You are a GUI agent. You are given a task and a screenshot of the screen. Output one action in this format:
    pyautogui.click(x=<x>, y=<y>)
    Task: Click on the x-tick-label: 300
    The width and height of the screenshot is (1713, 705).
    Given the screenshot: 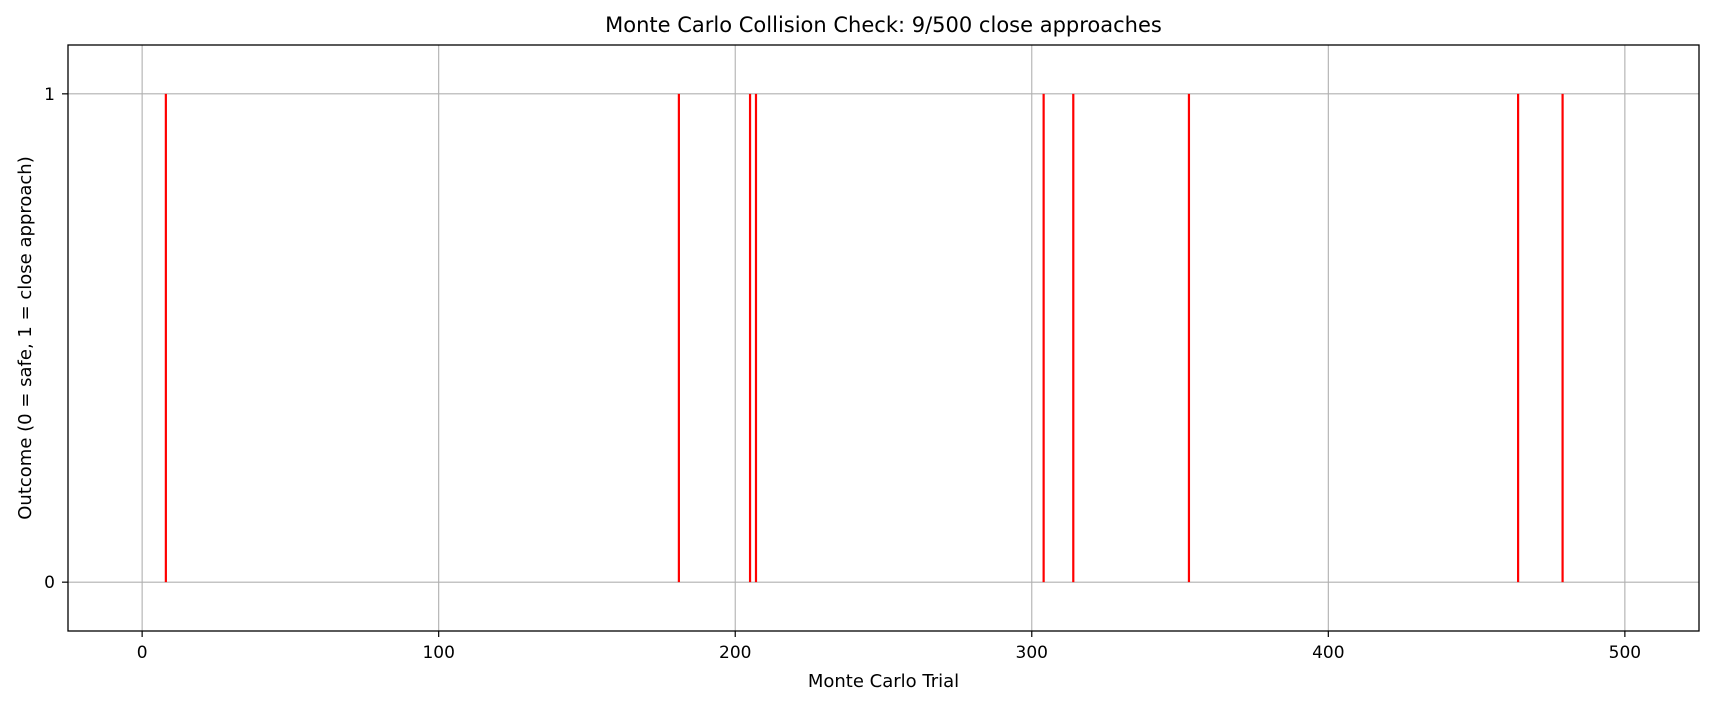 What is the action you would take?
    pyautogui.click(x=1032, y=653)
    